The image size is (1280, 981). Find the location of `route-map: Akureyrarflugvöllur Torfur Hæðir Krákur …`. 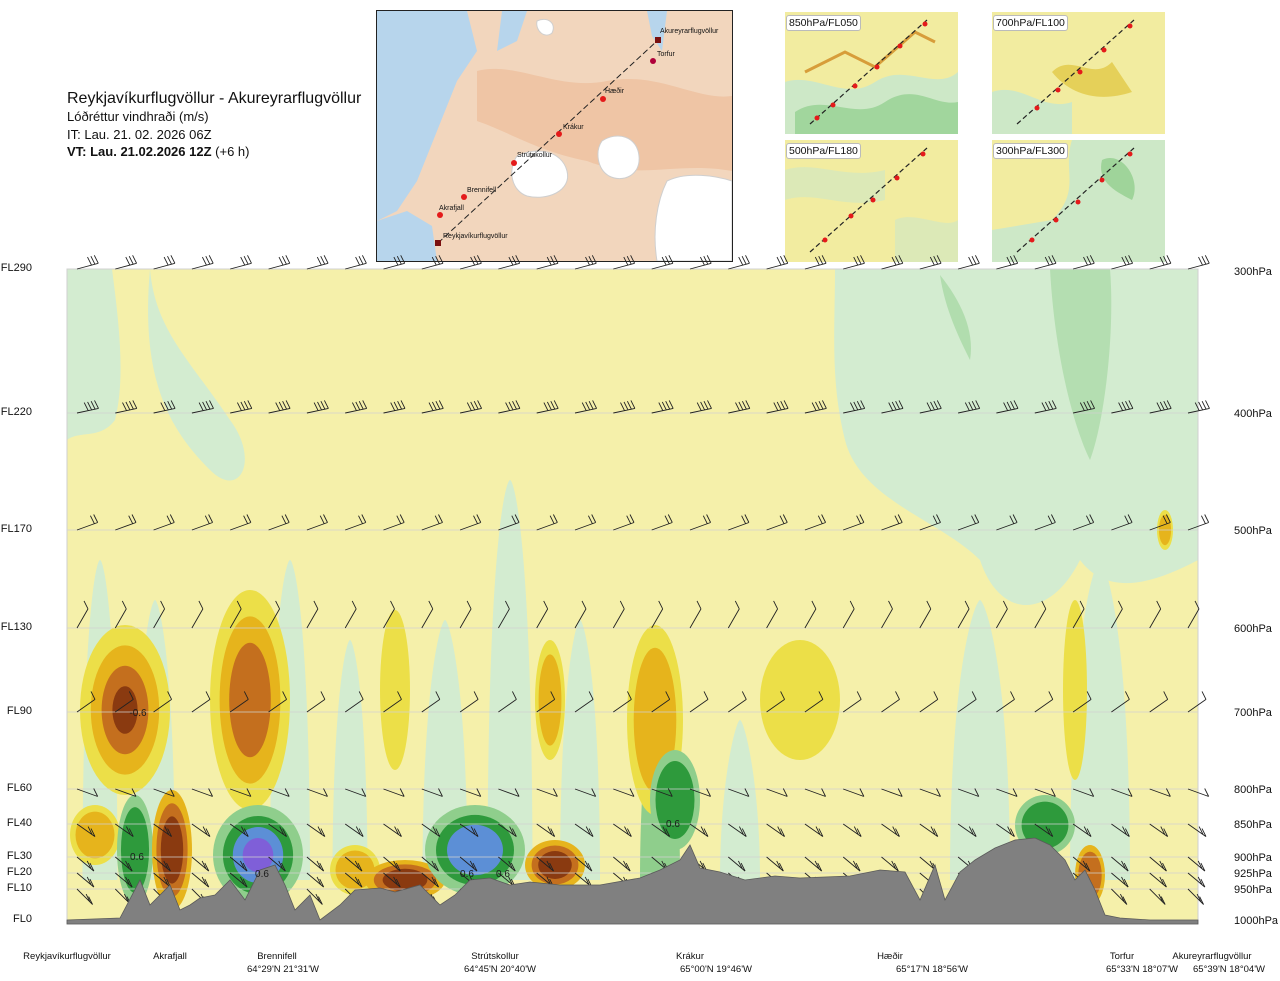

route-map: Akureyrarflugvöllur Torfur Hæðir Krákur … is located at coordinates (554, 136).